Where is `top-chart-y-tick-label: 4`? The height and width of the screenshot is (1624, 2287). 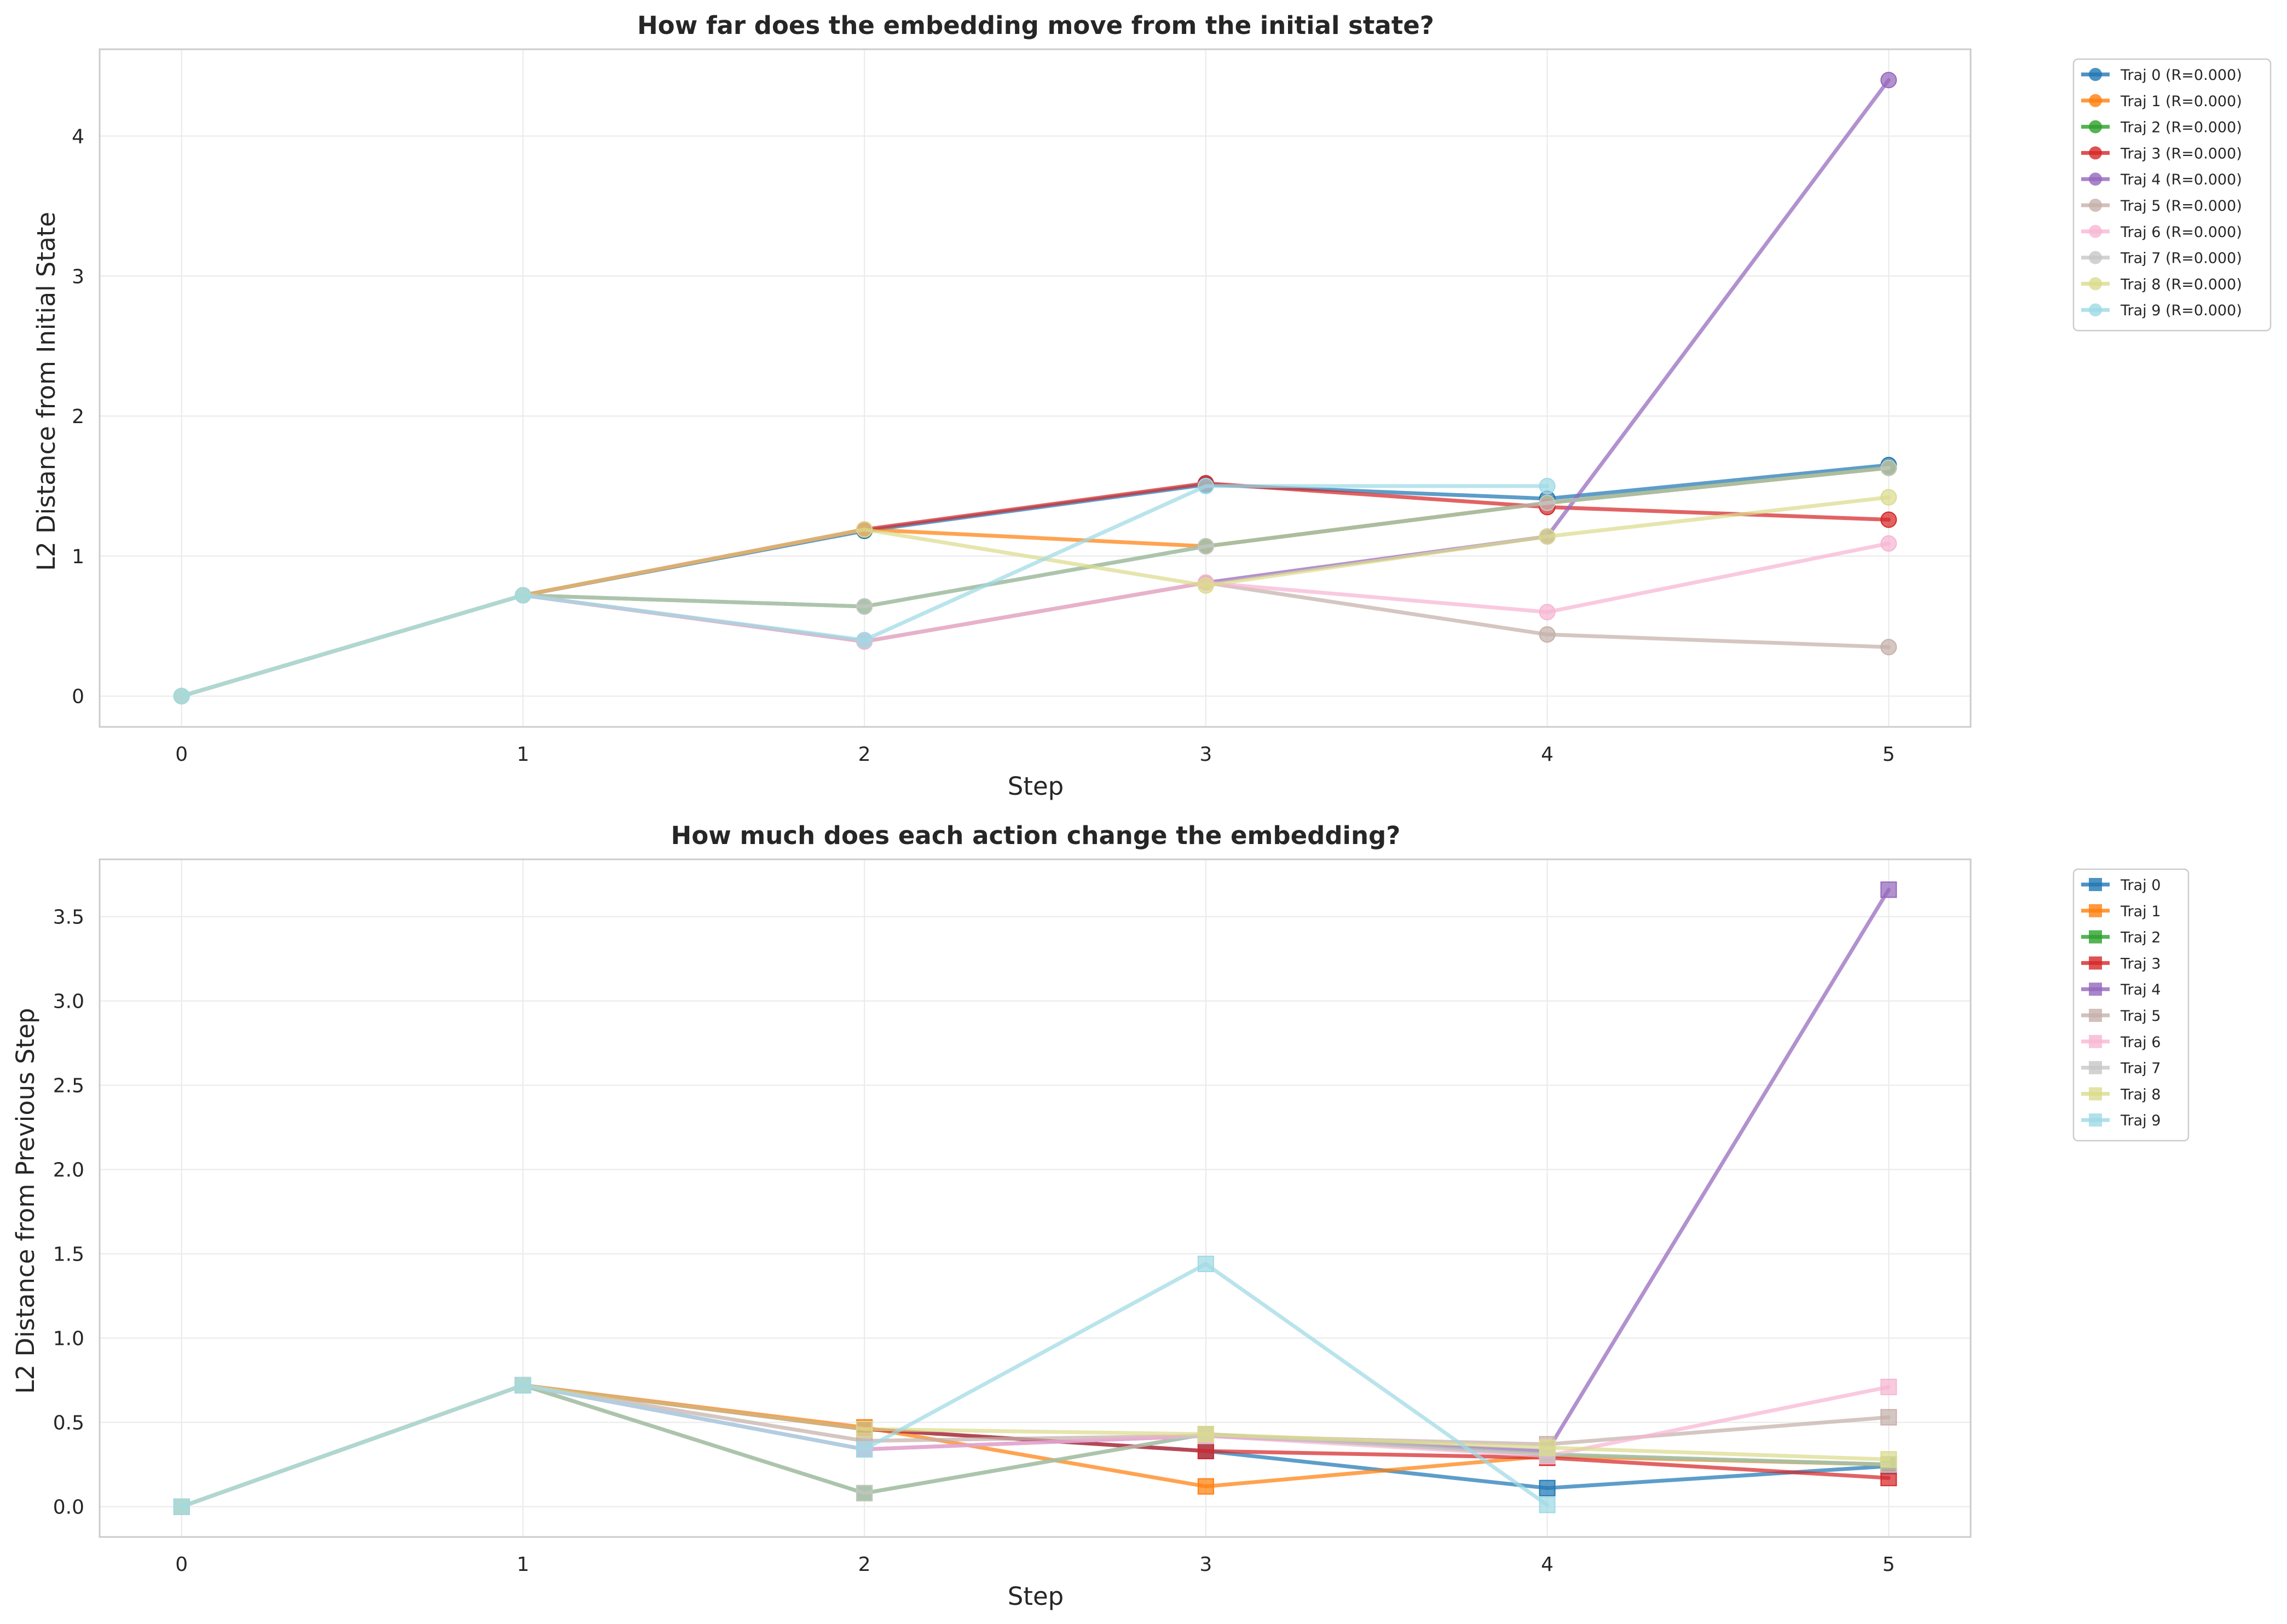 top-chart-y-tick-label: 4 is located at coordinates (78, 137).